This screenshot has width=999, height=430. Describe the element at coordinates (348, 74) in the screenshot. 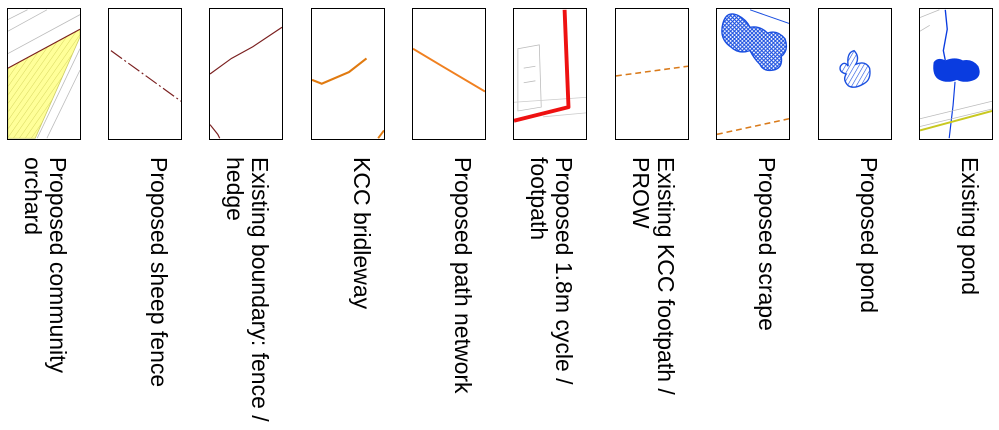

I see `kcc-bridleway-swatch` at that location.